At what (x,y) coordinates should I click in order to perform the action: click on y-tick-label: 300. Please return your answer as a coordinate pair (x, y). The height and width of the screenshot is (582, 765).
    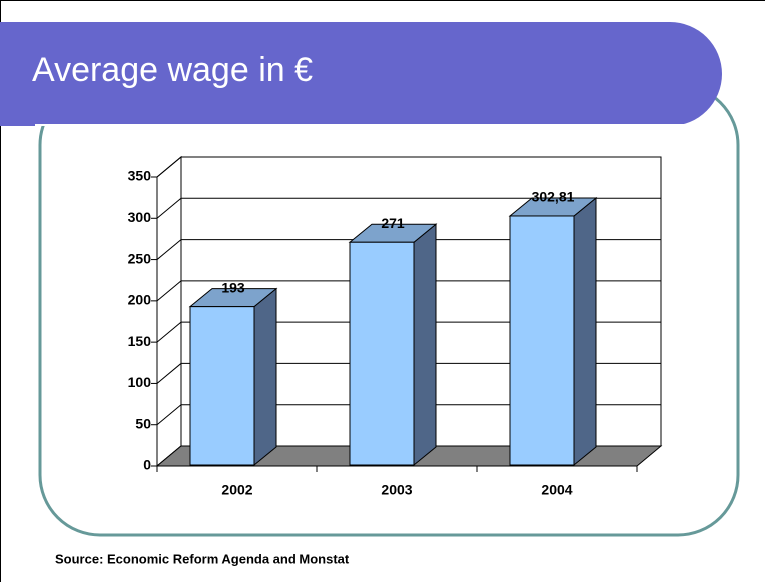
    Looking at the image, I should click on (140, 217).